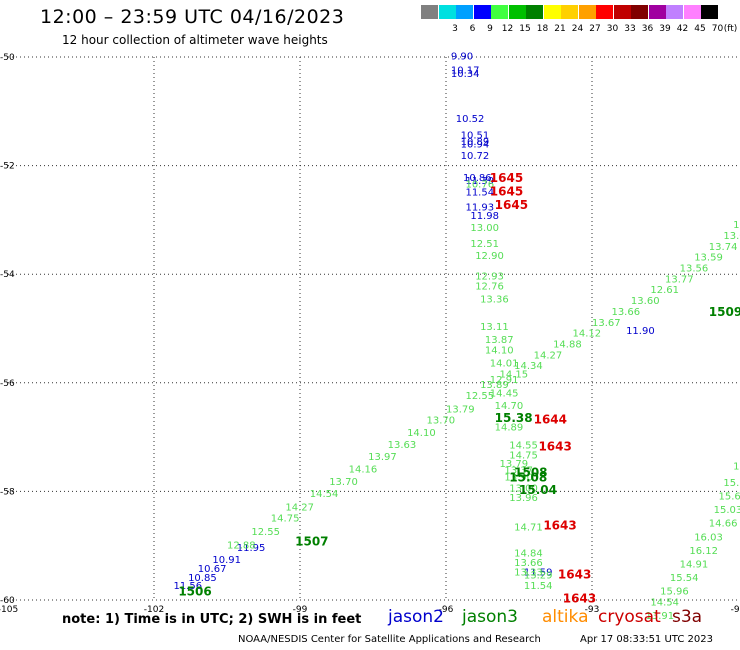  What do you see at coordinates (509, 406) in the screenshot?
I see `data-label: 14.70` at bounding box center [509, 406].